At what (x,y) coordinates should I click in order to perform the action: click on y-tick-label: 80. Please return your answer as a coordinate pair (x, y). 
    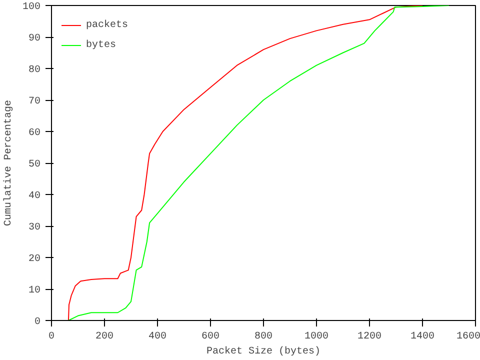
    Looking at the image, I should click on (34, 70).